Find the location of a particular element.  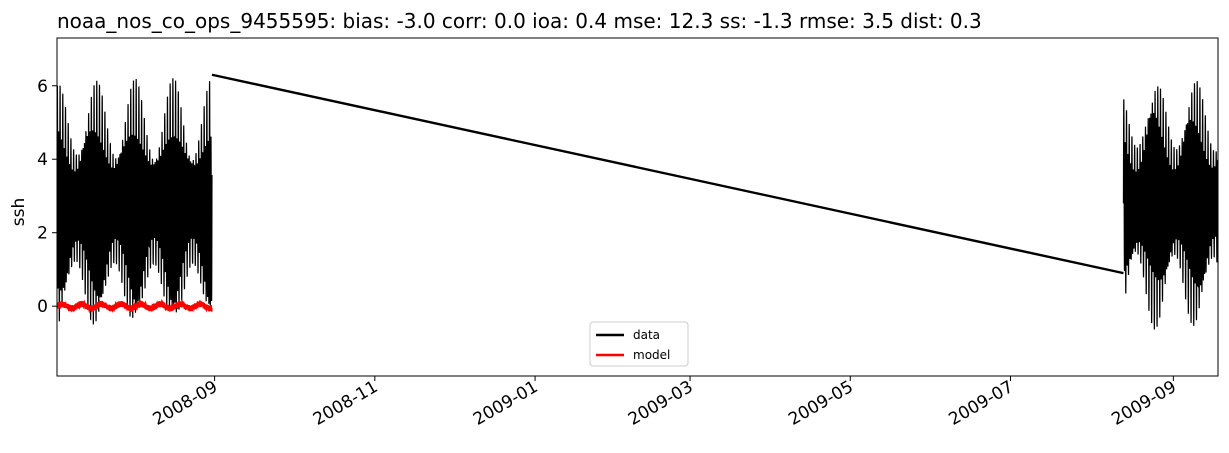

y-tick-label: 2 is located at coordinates (42, 234).